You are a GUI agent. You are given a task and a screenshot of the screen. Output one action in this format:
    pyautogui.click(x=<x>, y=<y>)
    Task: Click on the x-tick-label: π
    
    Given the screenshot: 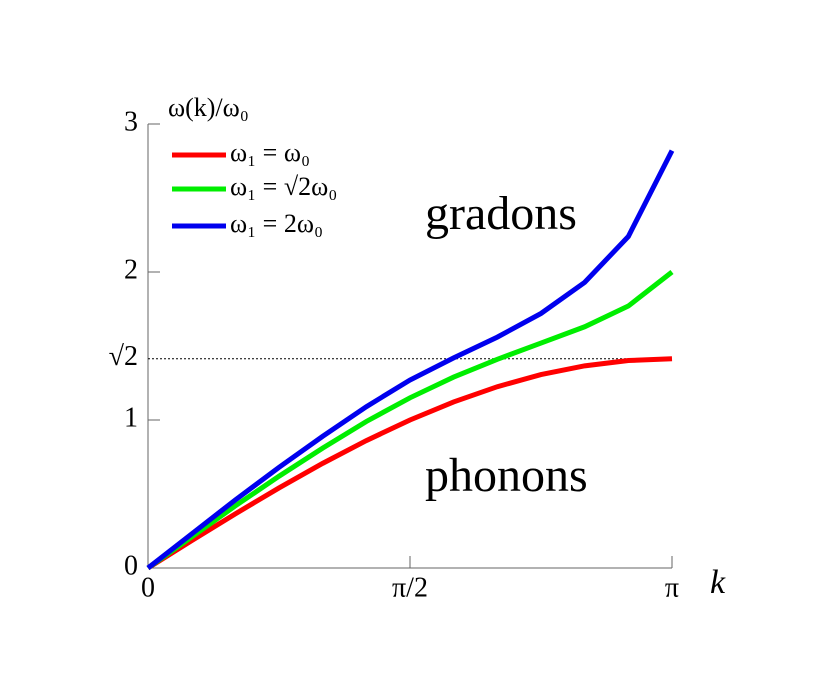 What is the action you would take?
    pyautogui.click(x=672, y=587)
    